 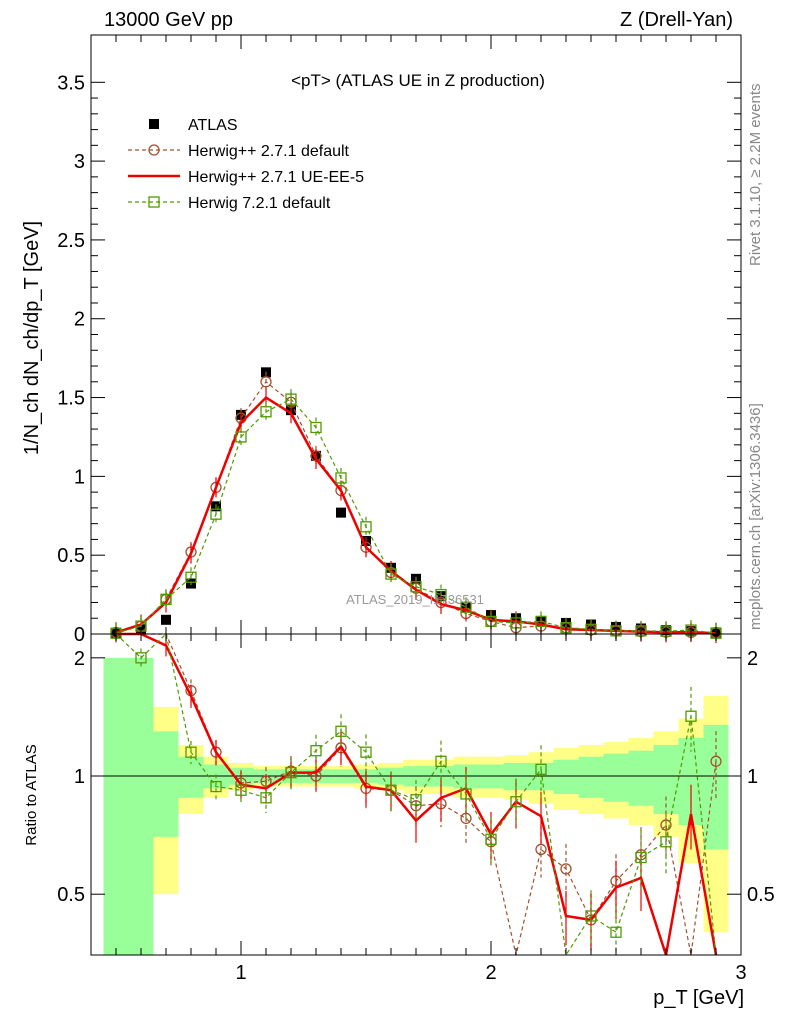 What do you see at coordinates (676, 20) in the screenshot?
I see `header-right: Z (Drell-Yan)` at bounding box center [676, 20].